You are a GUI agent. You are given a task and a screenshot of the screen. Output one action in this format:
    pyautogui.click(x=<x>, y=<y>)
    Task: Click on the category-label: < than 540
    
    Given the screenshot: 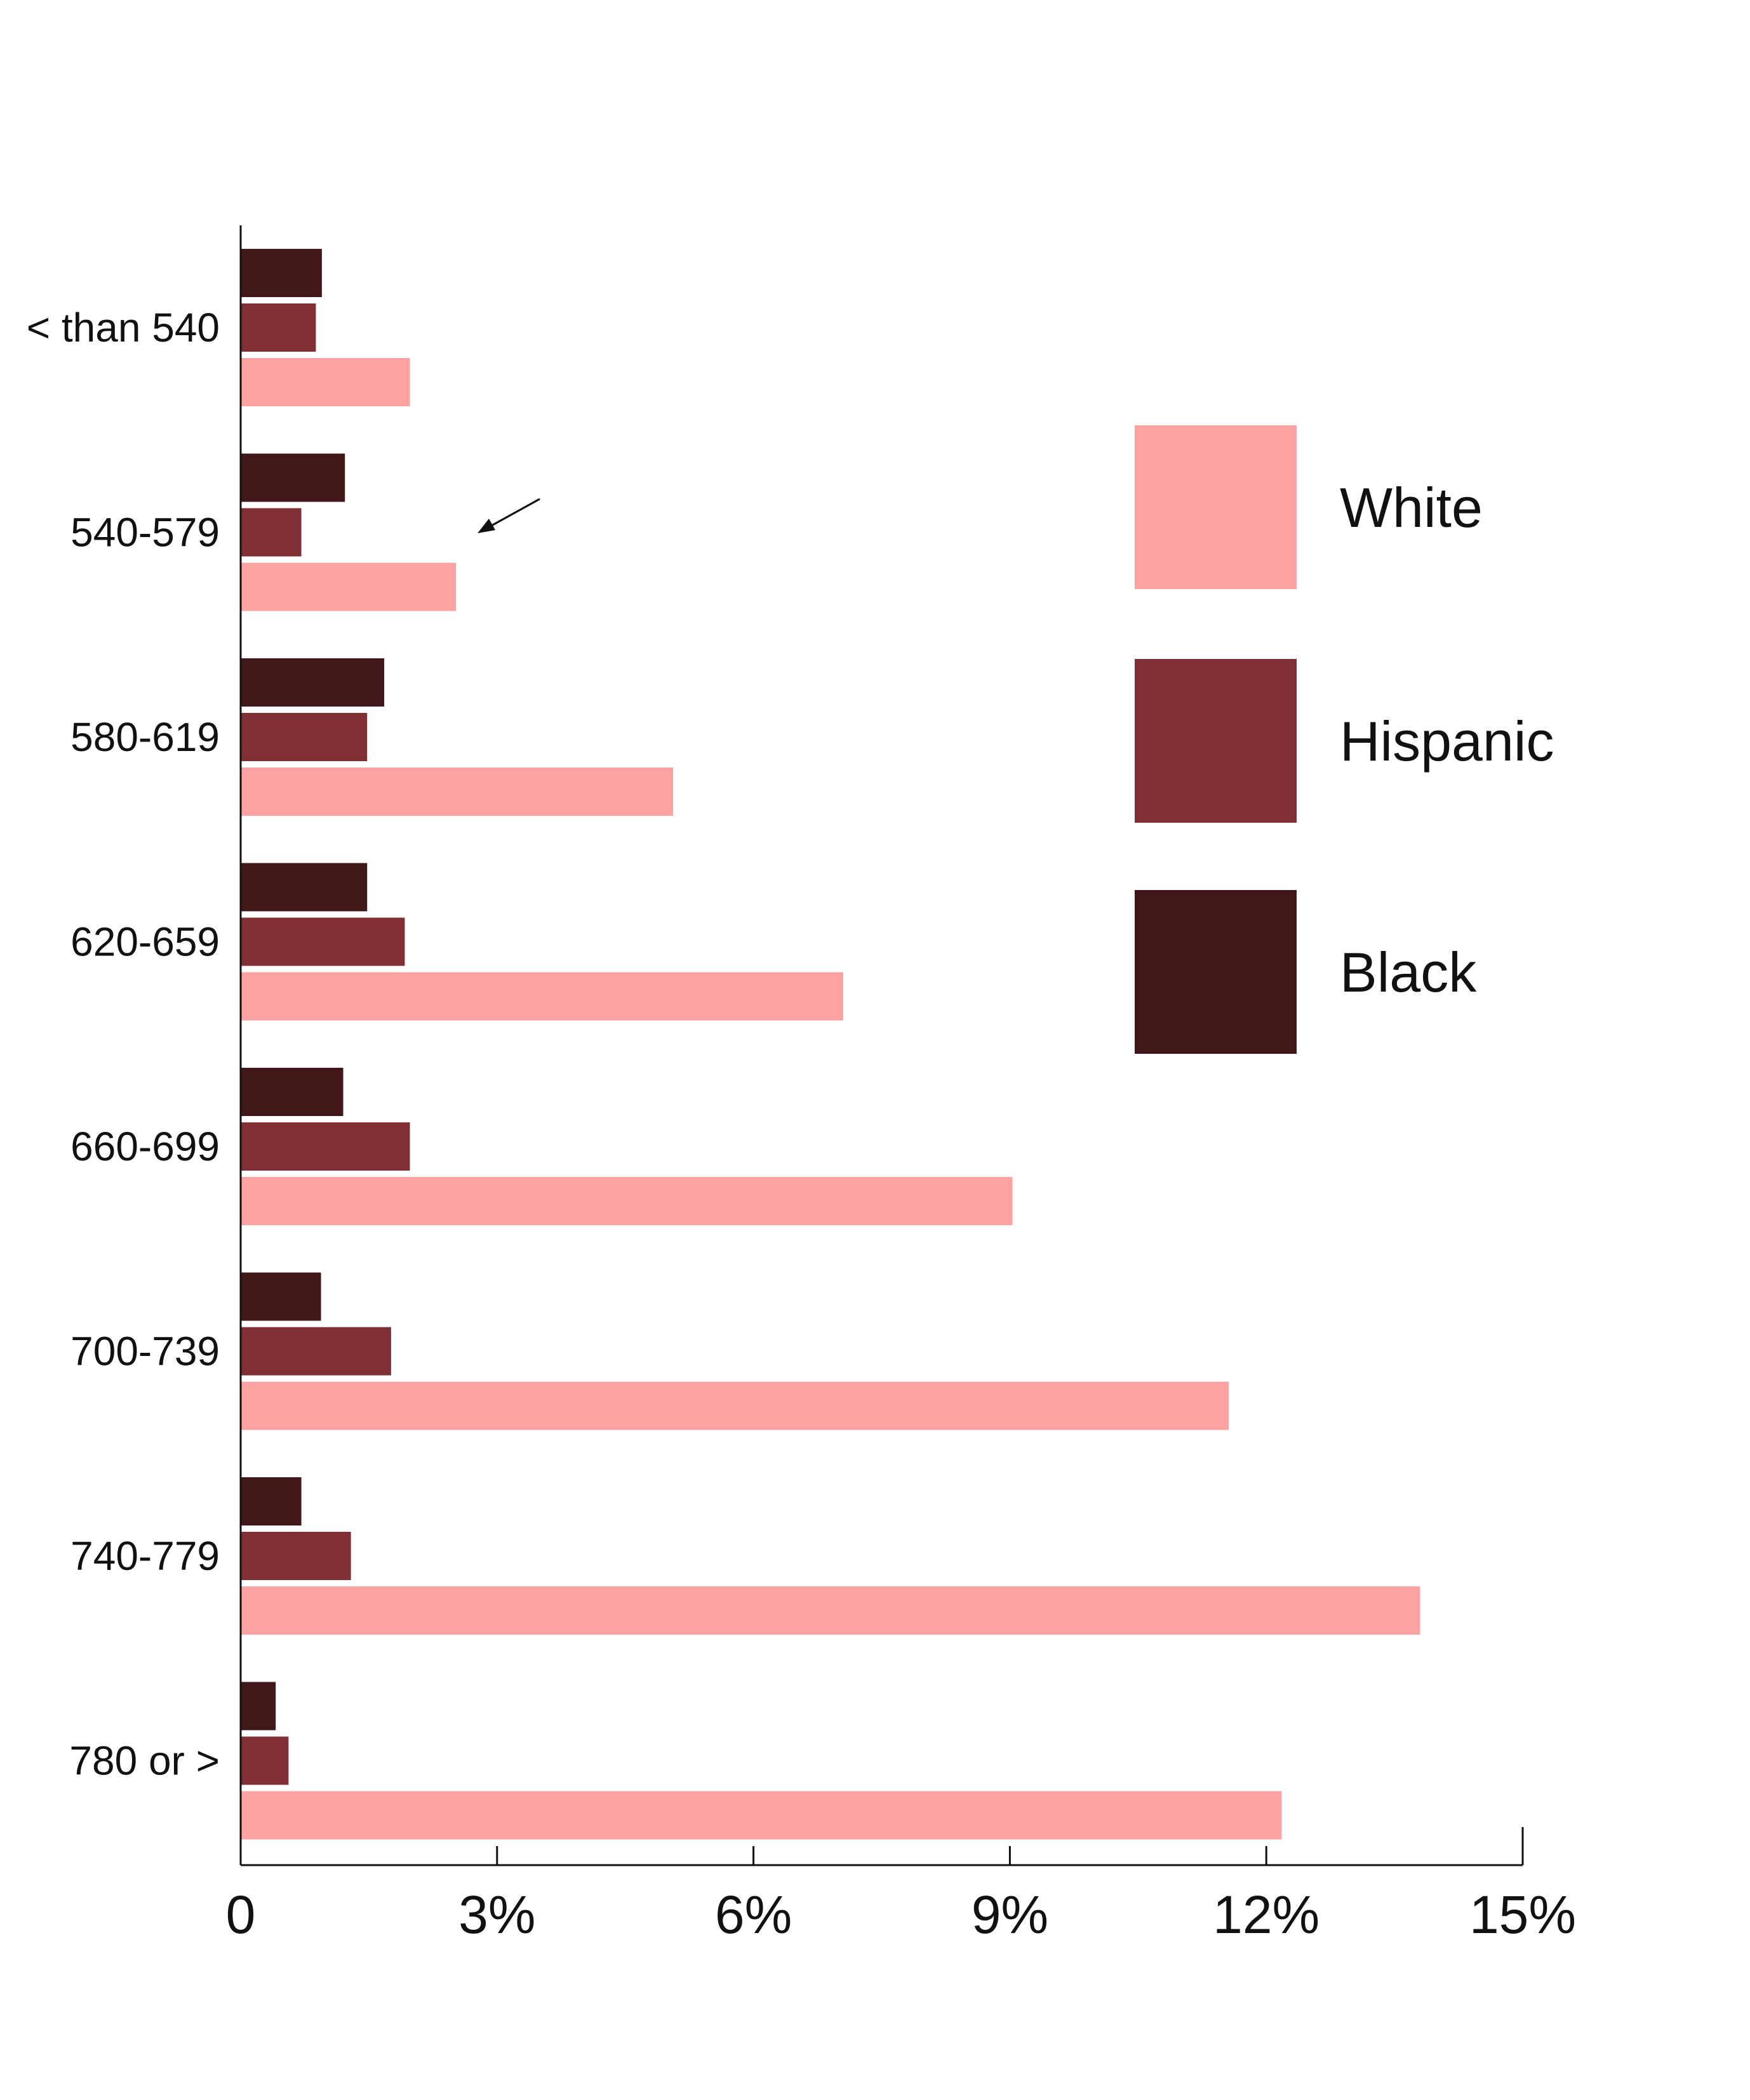 What is the action you would take?
    pyautogui.click(x=123, y=327)
    